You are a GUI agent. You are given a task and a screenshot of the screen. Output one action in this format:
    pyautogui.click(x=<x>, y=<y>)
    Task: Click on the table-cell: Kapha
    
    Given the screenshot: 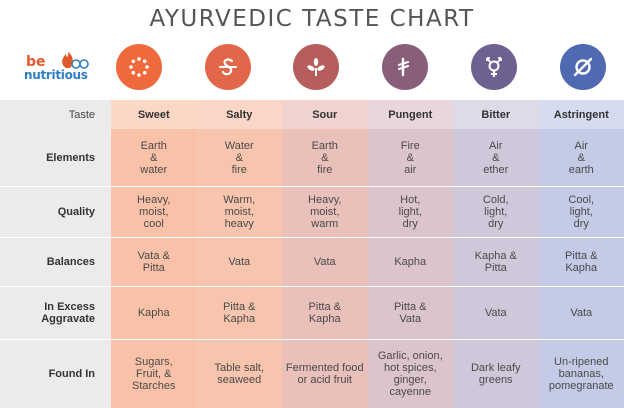 What is the action you would take?
    pyautogui.click(x=411, y=262)
    